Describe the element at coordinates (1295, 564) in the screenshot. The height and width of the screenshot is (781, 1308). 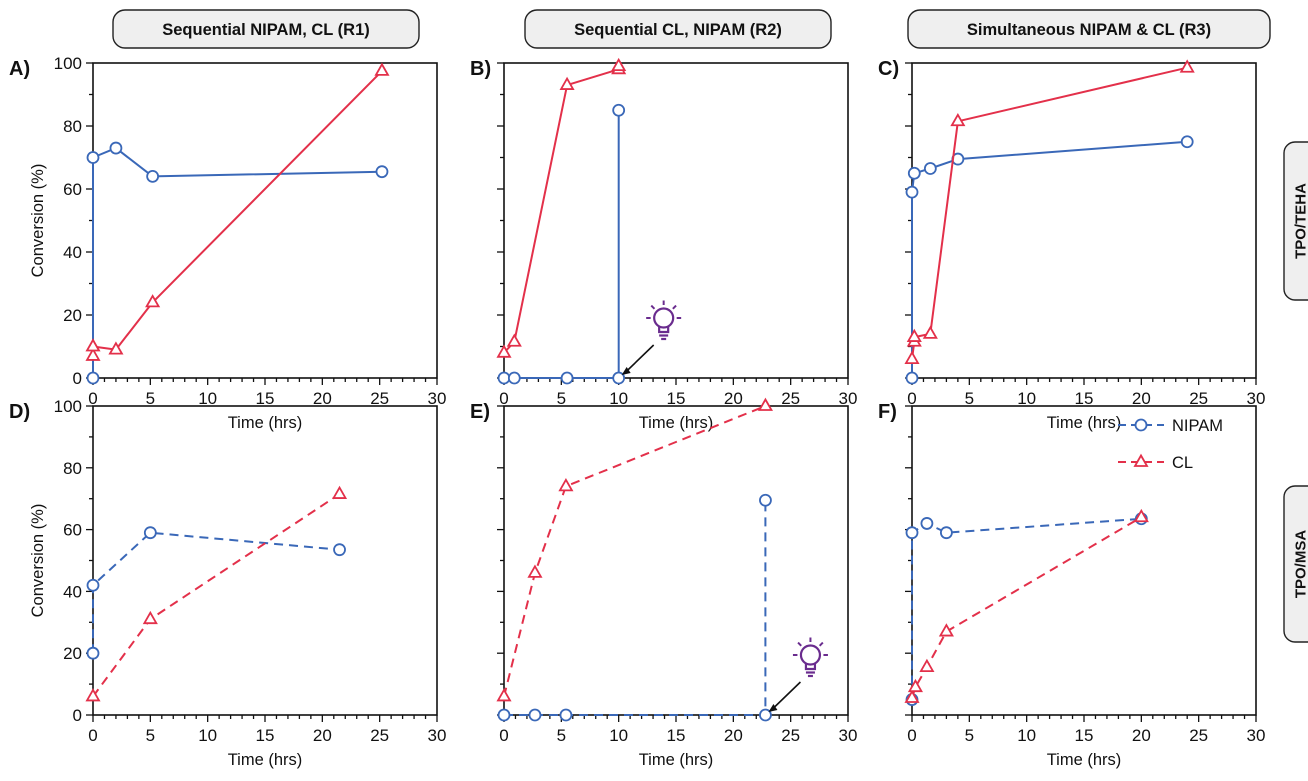
I see `row-label-msa: TPO/MSA` at that location.